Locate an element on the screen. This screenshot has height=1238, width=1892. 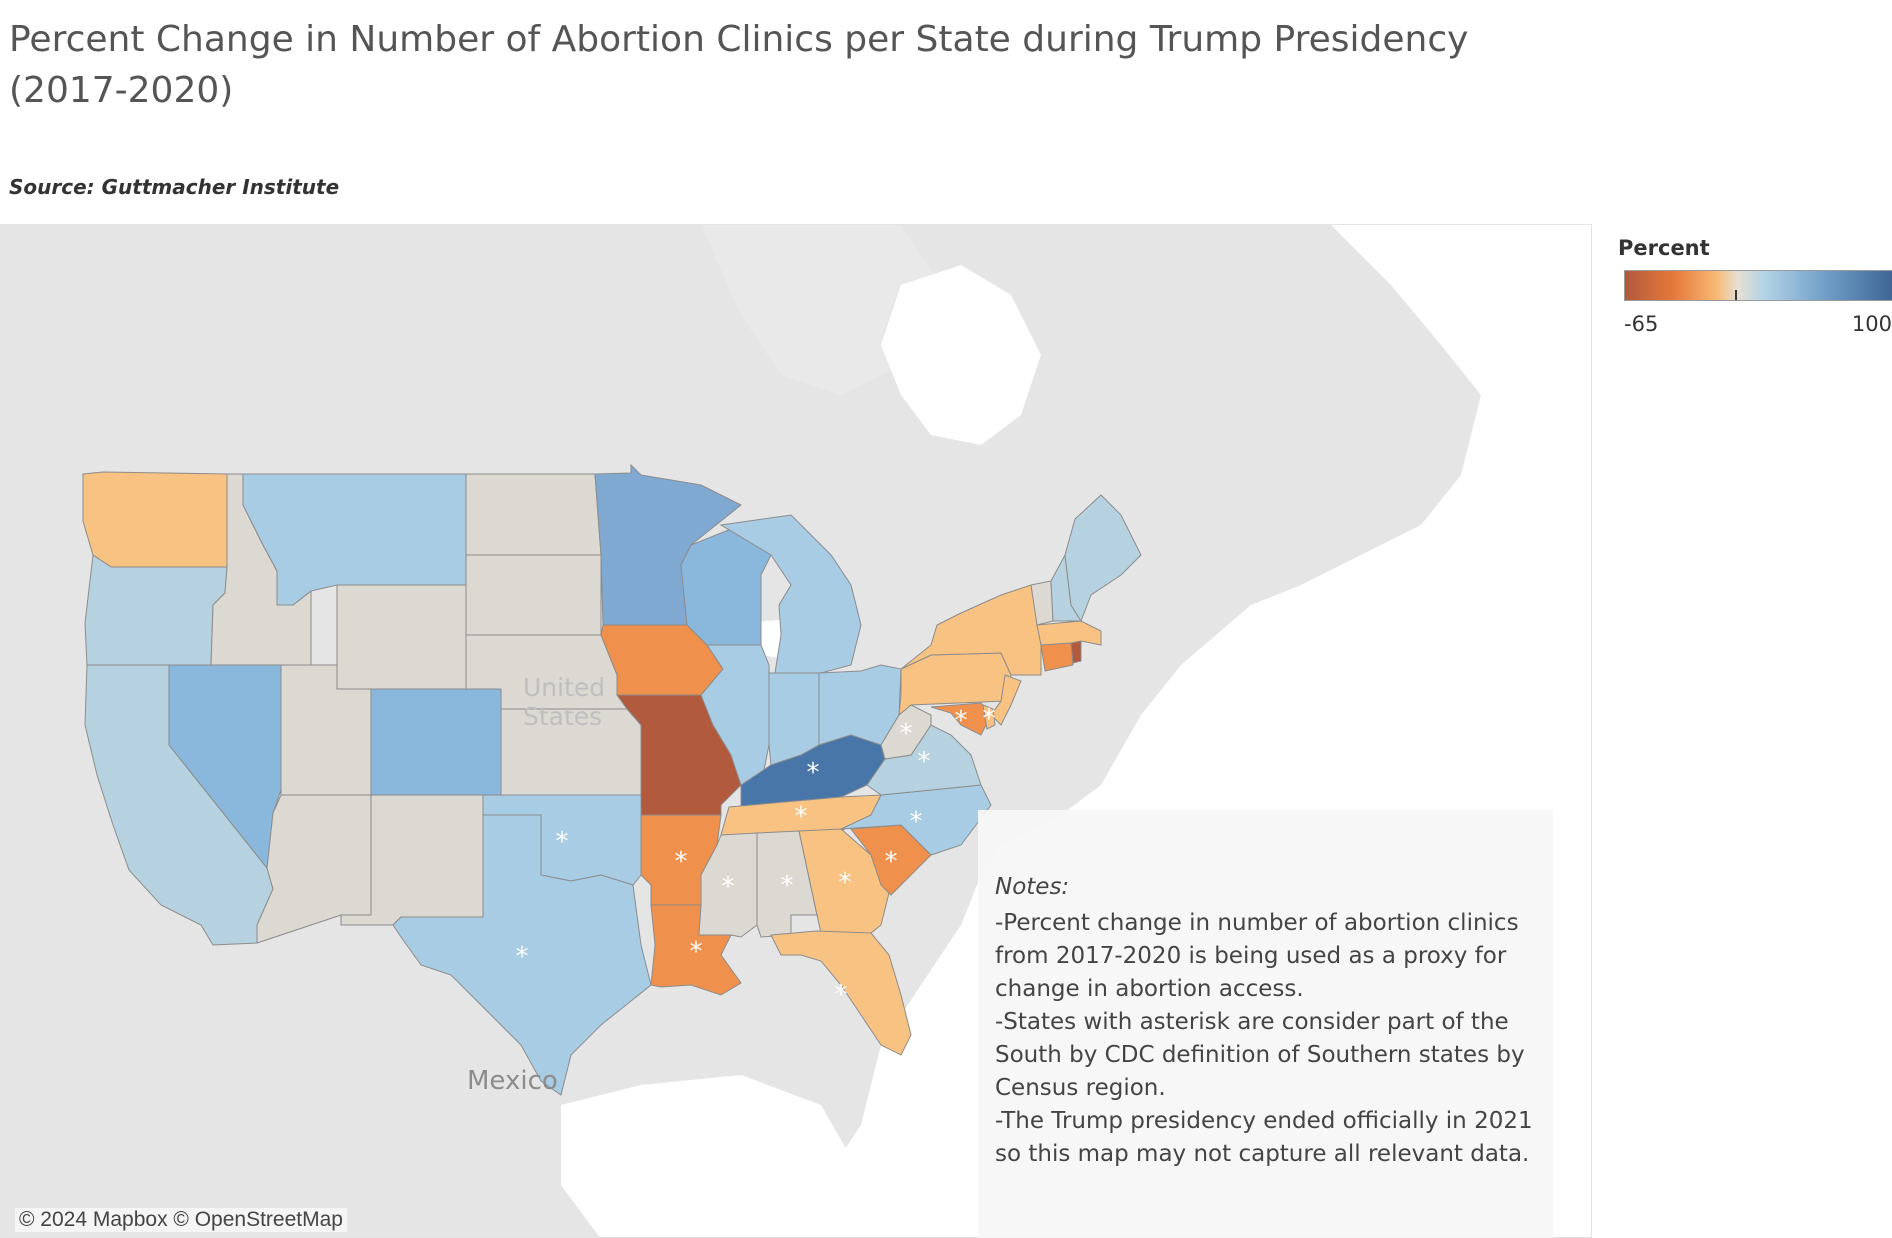
state-mn is located at coordinates (668, 544).